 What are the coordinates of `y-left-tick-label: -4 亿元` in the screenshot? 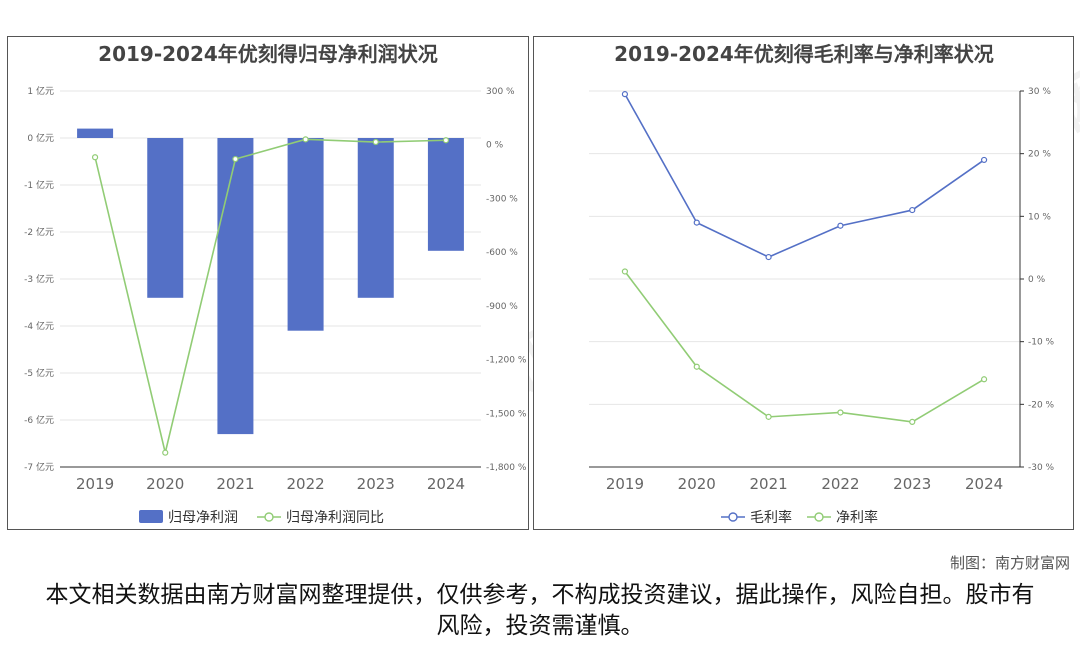 It's located at (39, 326).